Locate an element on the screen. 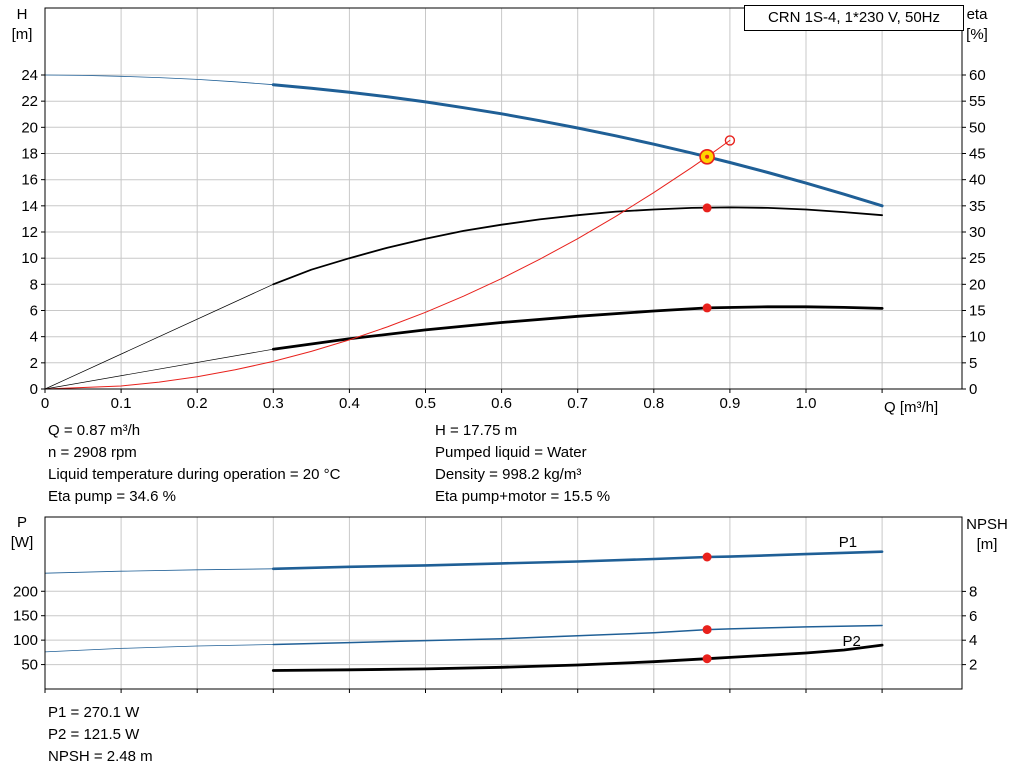 The image size is (1024, 781). svg-text: 0.2 is located at coordinates (197, 403).